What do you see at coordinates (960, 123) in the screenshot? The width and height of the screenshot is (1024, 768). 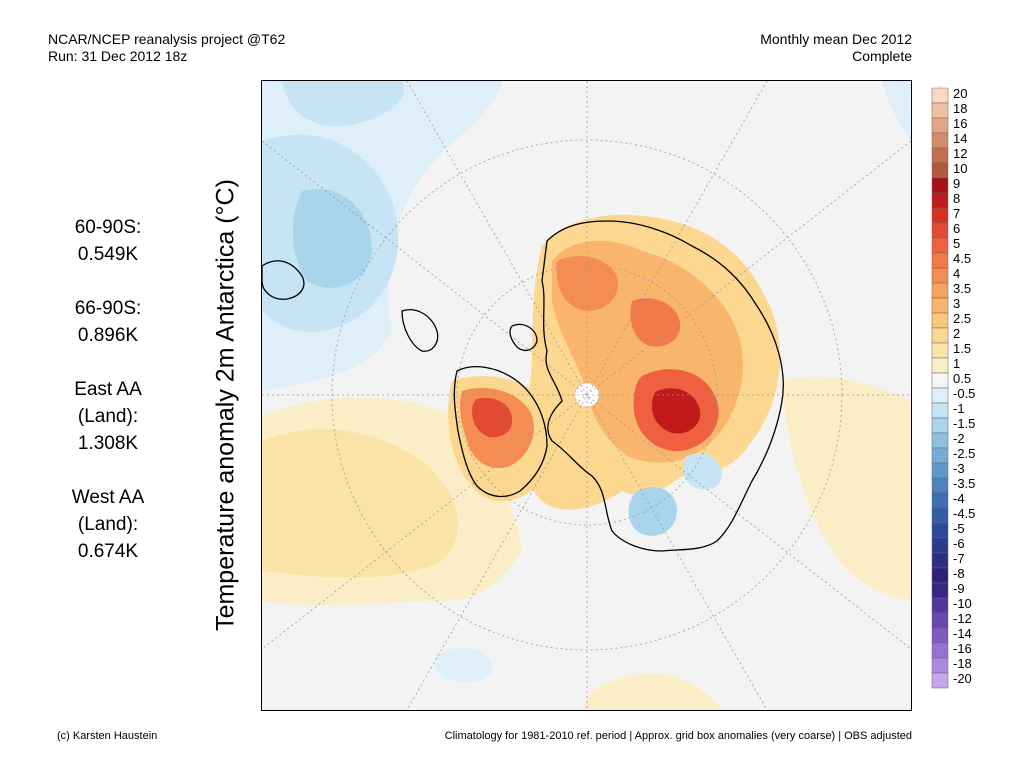 I see `colorbar-tick-label: 16` at bounding box center [960, 123].